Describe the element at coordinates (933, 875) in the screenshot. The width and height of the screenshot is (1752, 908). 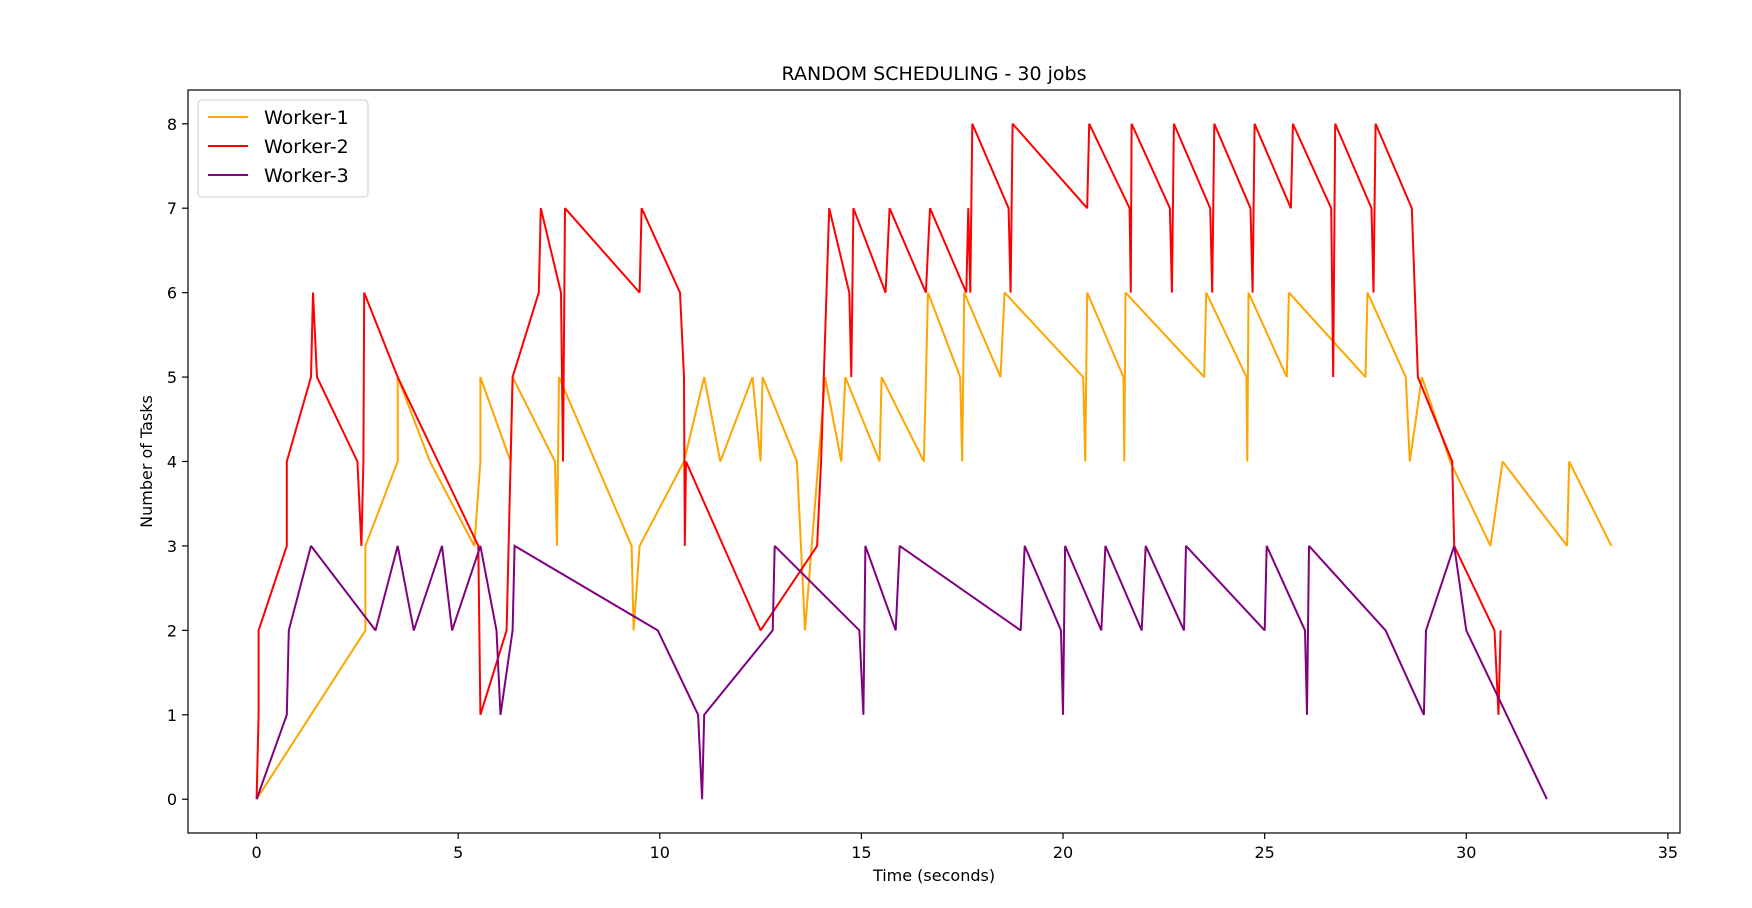
I see `x-axis-label: Time (seconds)` at that location.